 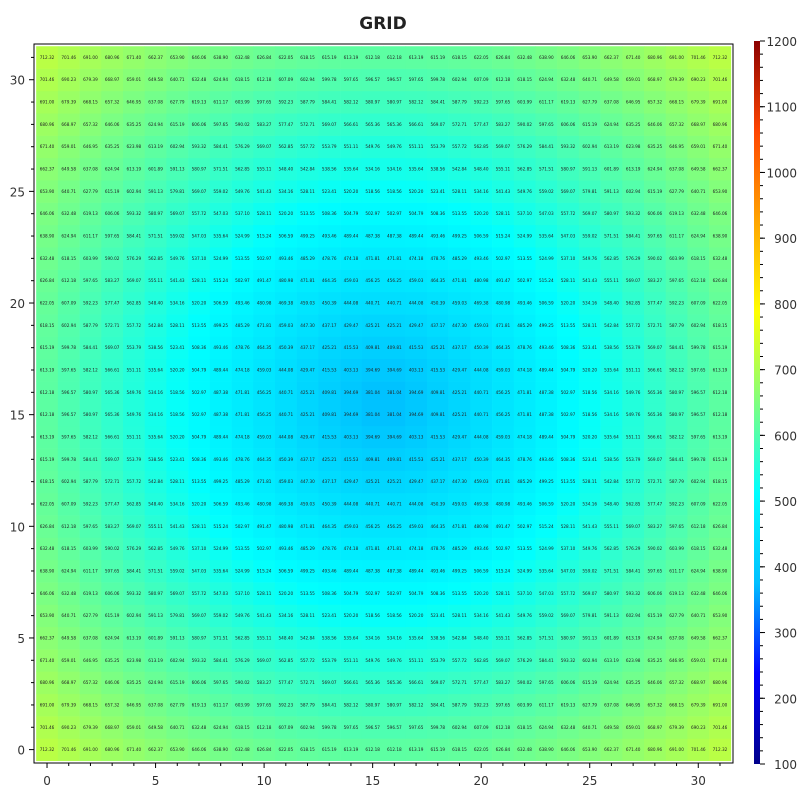 What do you see at coordinates (611, 169) in the screenshot?
I see `cell-value-label: 601.89` at bounding box center [611, 169].